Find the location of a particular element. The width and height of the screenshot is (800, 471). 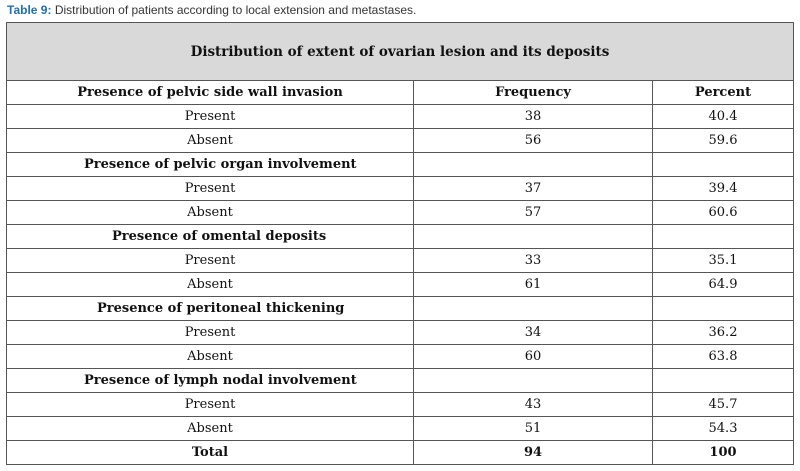

frequency-cell: 37 is located at coordinates (533, 188).